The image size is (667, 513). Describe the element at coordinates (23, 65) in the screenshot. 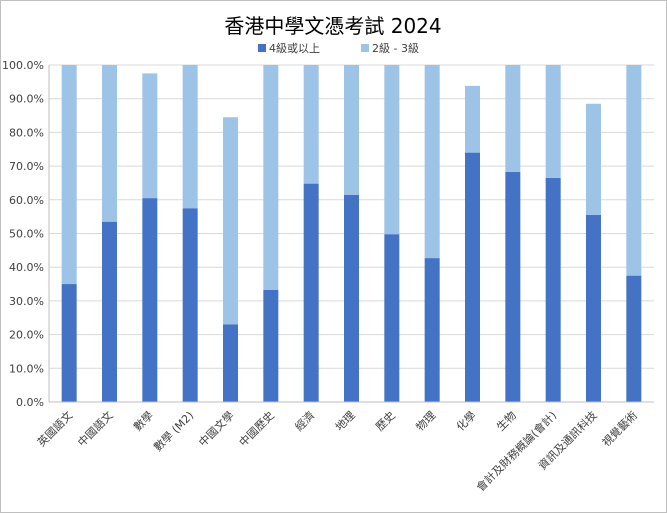

I see `y-tick-label: 100.0%` at that location.